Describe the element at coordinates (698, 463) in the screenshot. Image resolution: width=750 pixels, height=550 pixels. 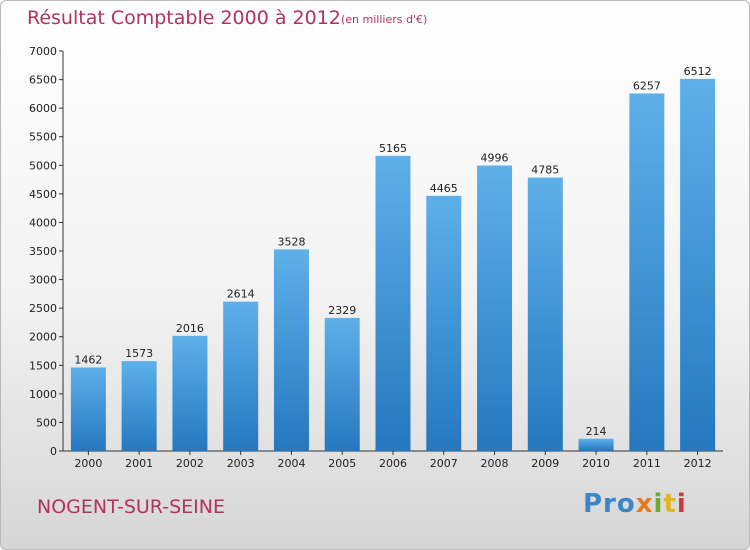
I see `x-tick-label: 2012` at that location.